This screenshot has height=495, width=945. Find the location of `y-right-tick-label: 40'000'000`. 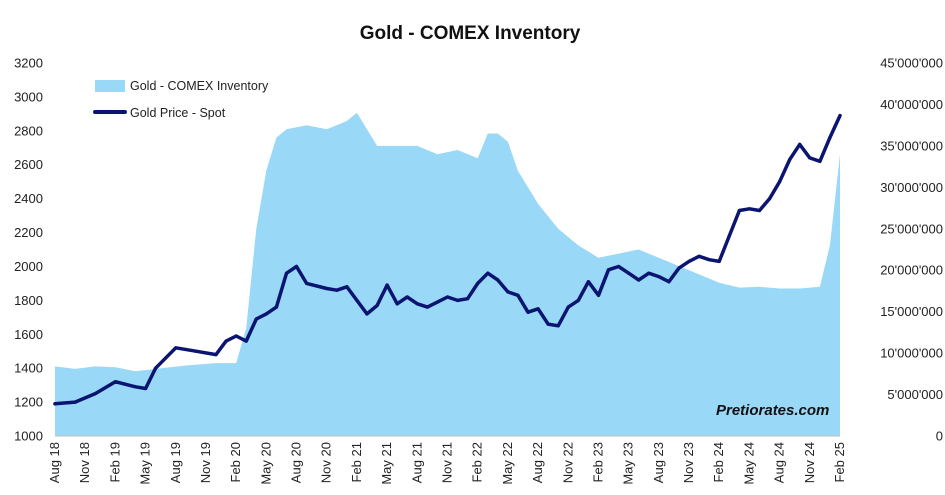

y-right-tick-label: 40'000'000 is located at coordinates (911, 104).